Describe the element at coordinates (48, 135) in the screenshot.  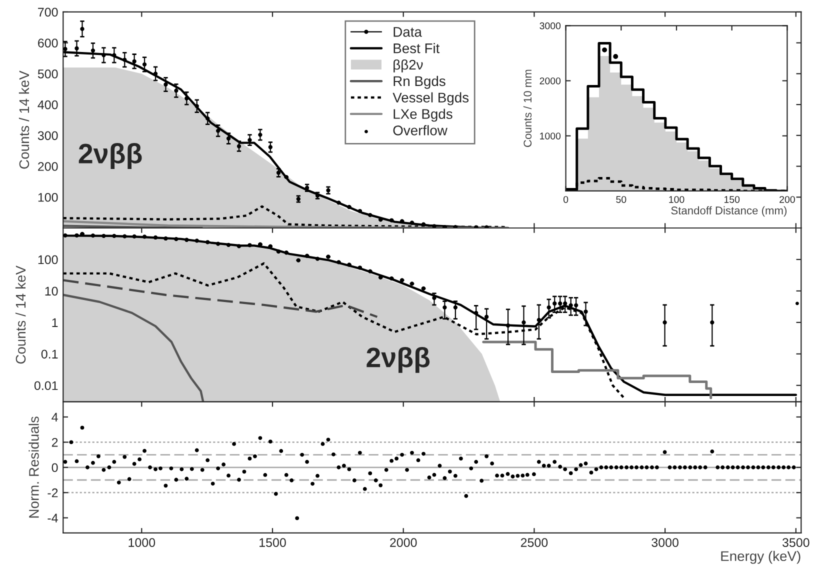
I see `y-tick-label: 300` at that location.